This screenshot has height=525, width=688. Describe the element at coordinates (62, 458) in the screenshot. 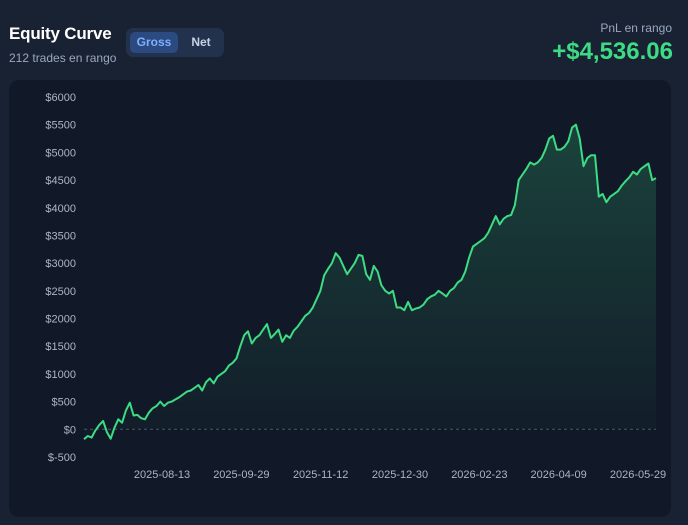

I see `y-tick-label: $-500` at that location.